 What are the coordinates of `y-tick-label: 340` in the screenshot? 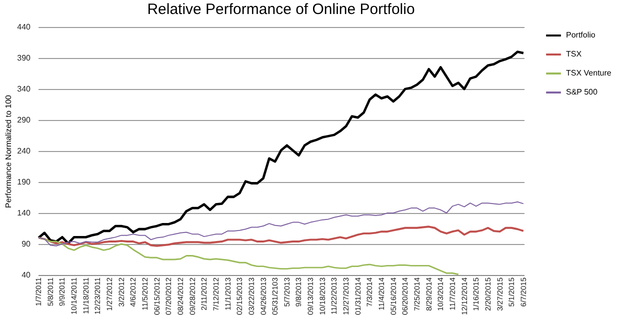 It's located at (24, 89).